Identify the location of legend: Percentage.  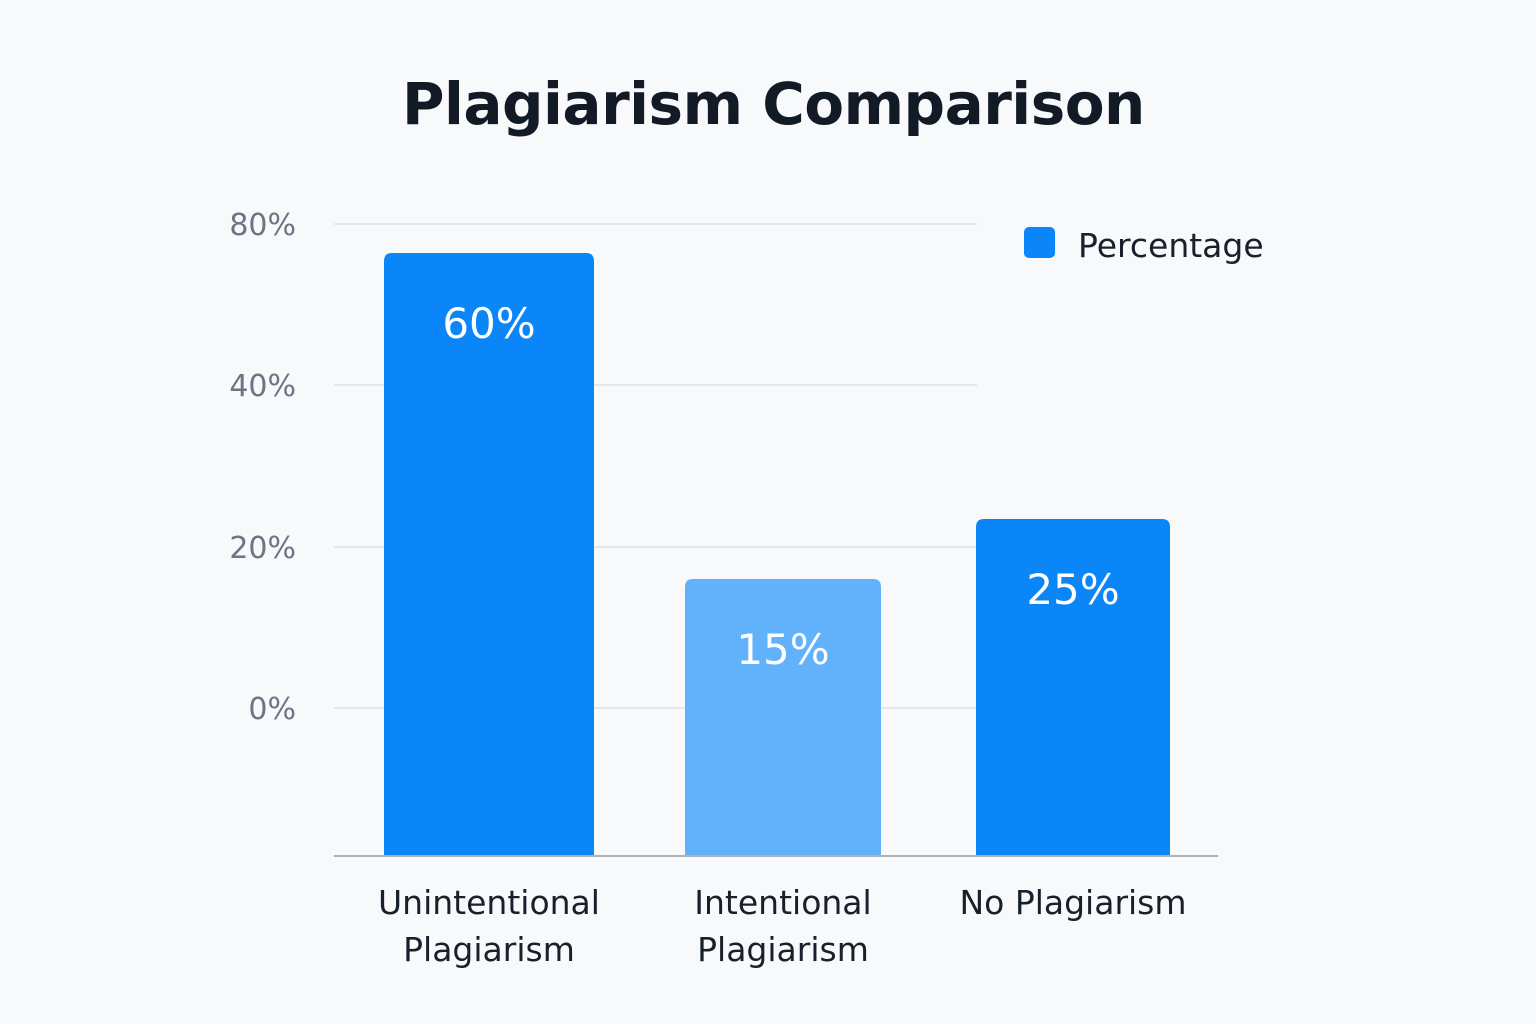
(1144, 245).